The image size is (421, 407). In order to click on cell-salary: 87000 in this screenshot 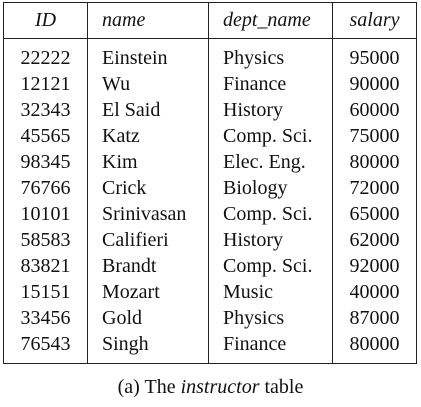, I will do `click(374, 318)`.